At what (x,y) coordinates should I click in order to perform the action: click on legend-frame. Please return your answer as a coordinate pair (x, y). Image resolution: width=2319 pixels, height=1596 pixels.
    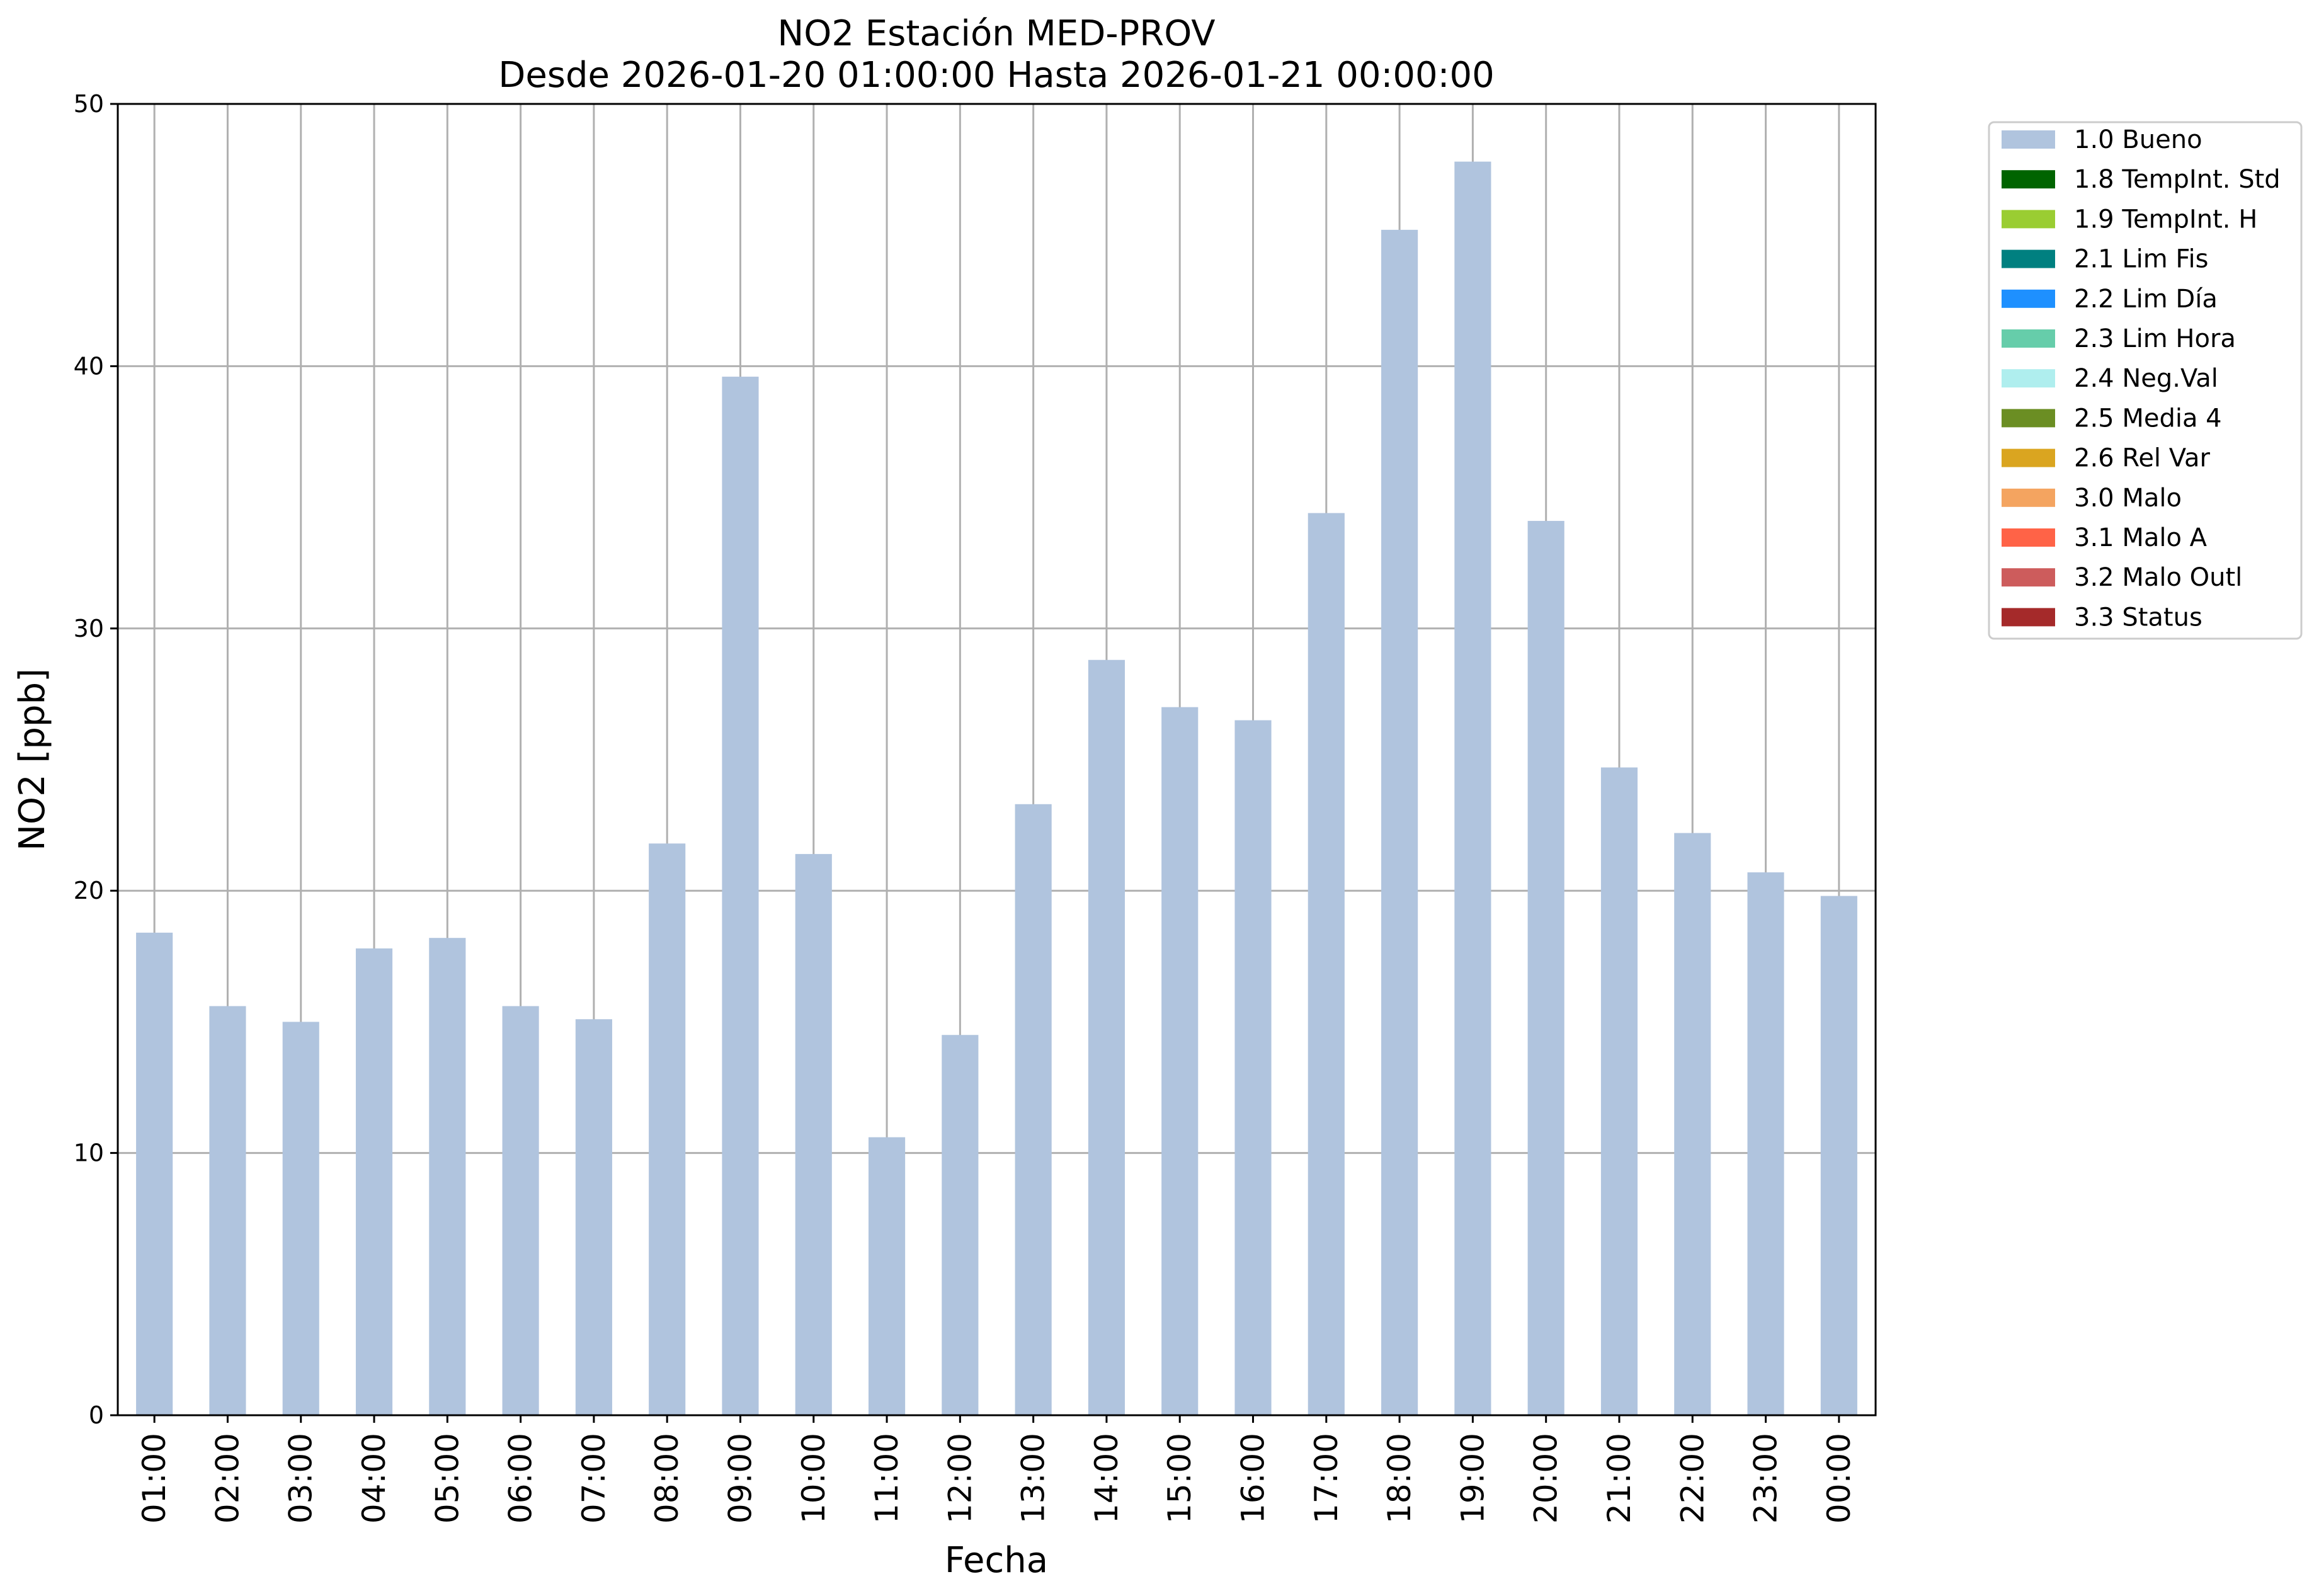
    Looking at the image, I should click on (2145, 380).